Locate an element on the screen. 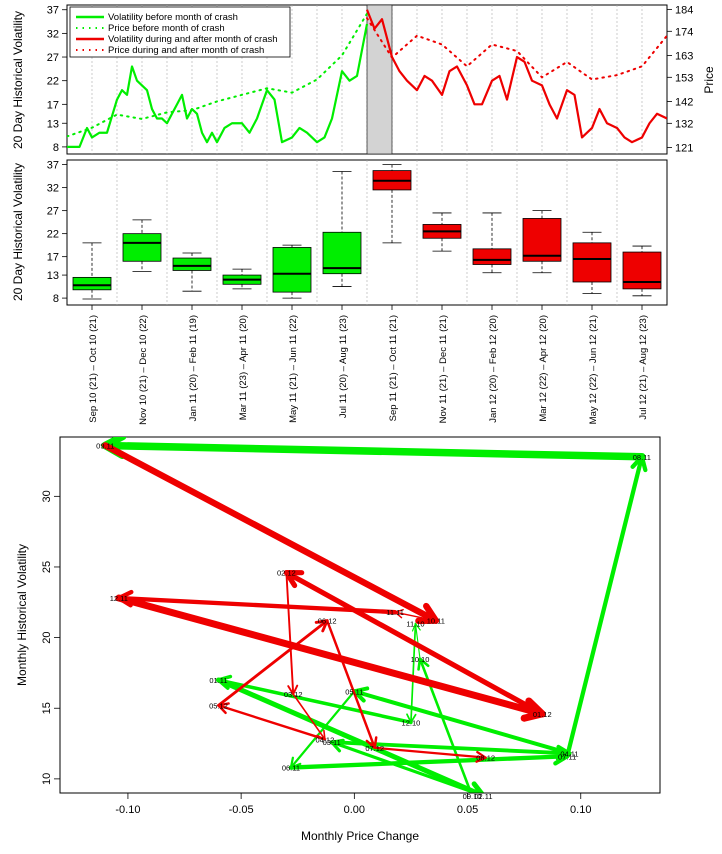  top-y-tick-label: 32 is located at coordinates (53, 34).